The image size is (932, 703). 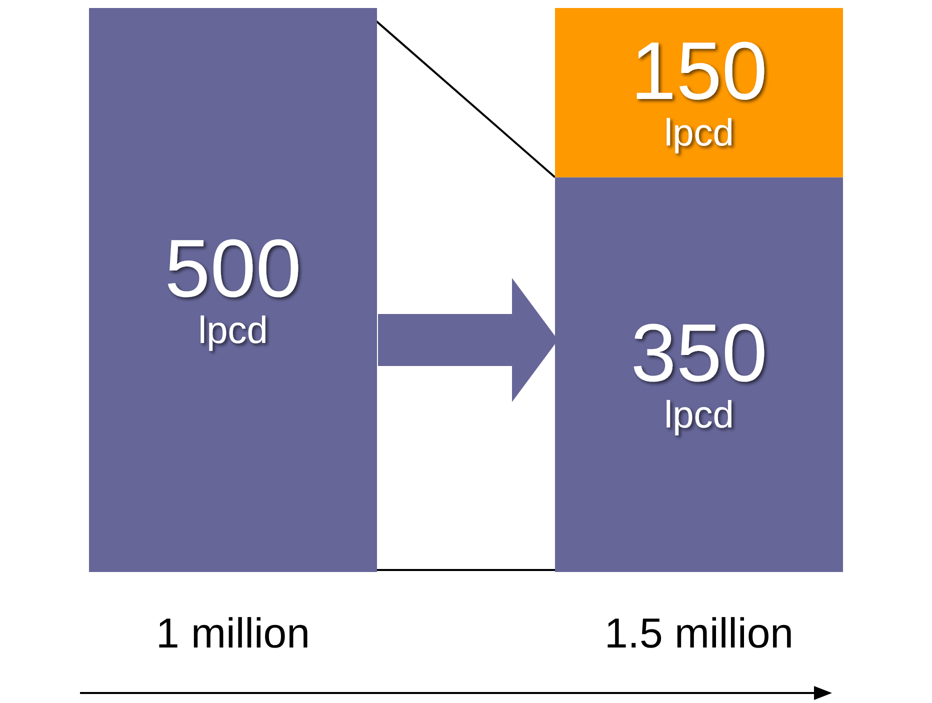 I want to click on data-label: 150 lpcd, so click(x=699, y=90).